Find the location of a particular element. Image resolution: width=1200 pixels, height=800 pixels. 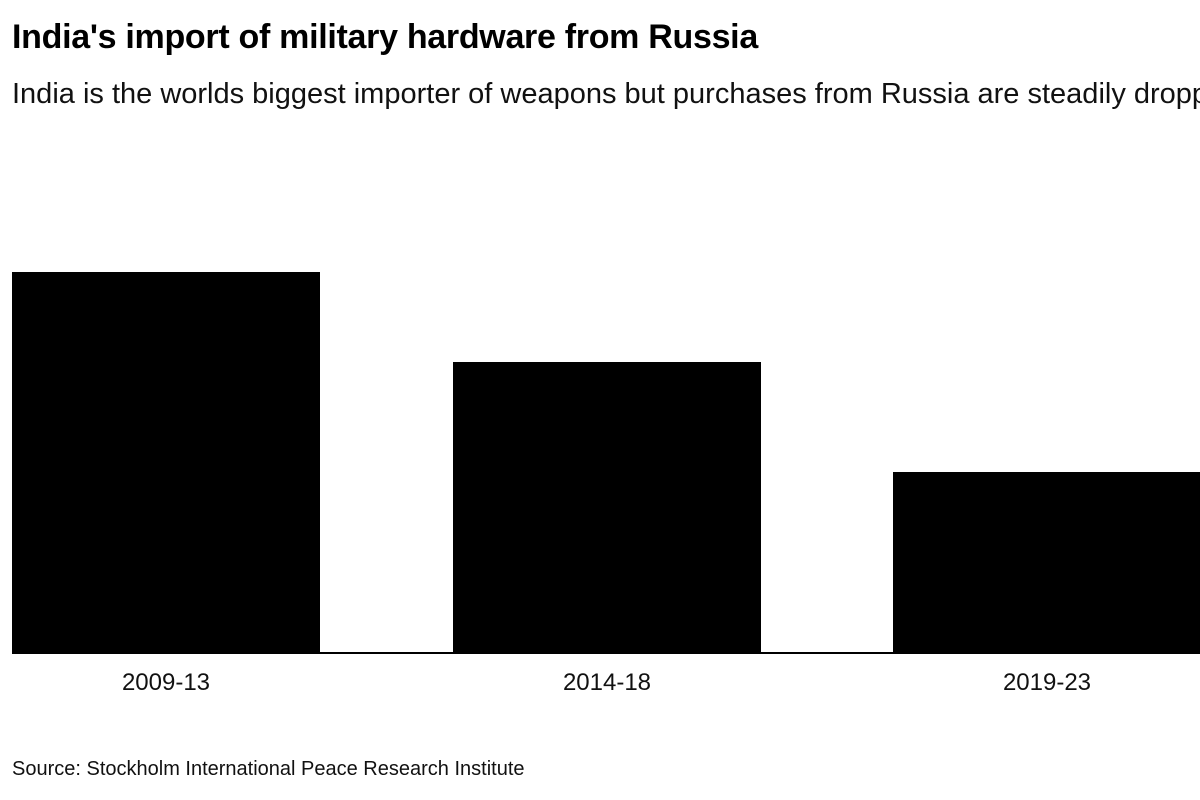

x-tick-label: 2014-18 is located at coordinates (607, 682).